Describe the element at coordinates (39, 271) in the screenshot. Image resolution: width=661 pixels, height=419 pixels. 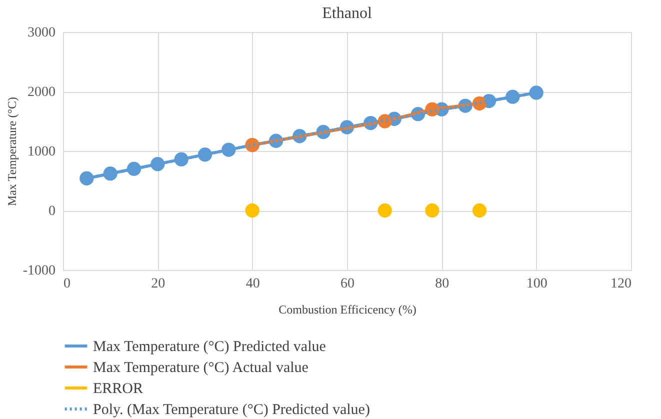
I see `y-tick-label: -1000` at that location.